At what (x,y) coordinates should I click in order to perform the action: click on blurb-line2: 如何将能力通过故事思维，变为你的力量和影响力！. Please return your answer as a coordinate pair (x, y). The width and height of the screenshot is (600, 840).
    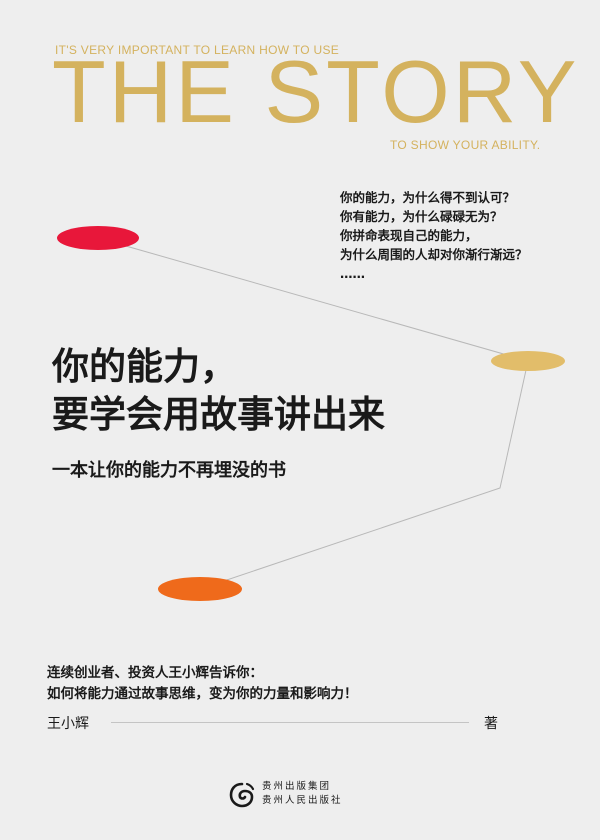
    Looking at the image, I should click on (202, 694).